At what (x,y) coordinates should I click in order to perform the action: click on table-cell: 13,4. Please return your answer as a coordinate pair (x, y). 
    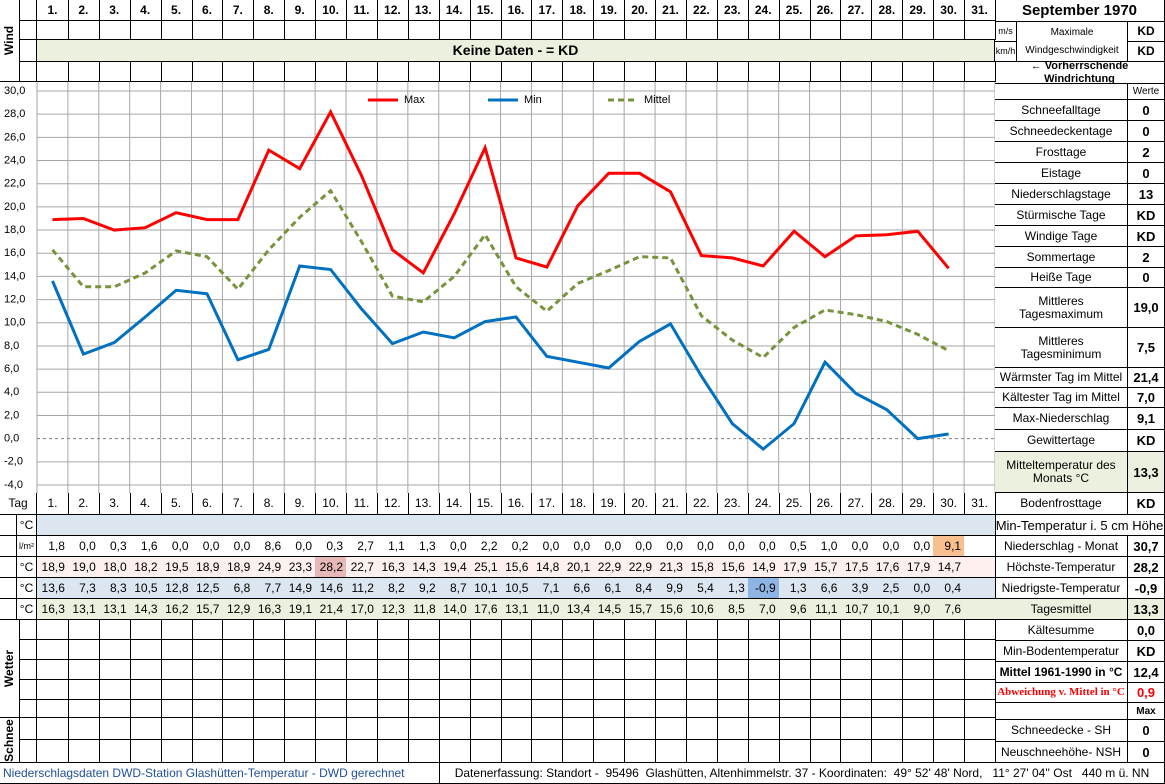
    Looking at the image, I should click on (578, 609).